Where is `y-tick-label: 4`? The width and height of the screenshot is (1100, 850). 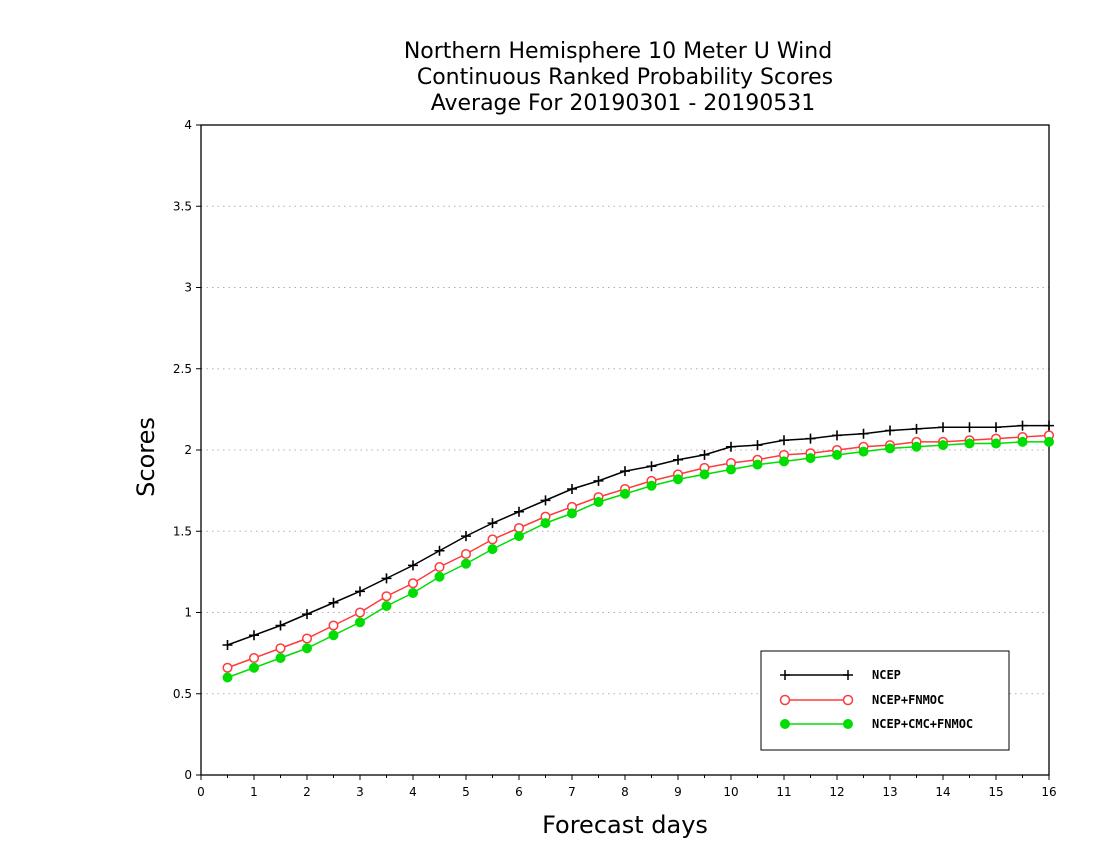
y-tick-label: 4 is located at coordinates (188, 125).